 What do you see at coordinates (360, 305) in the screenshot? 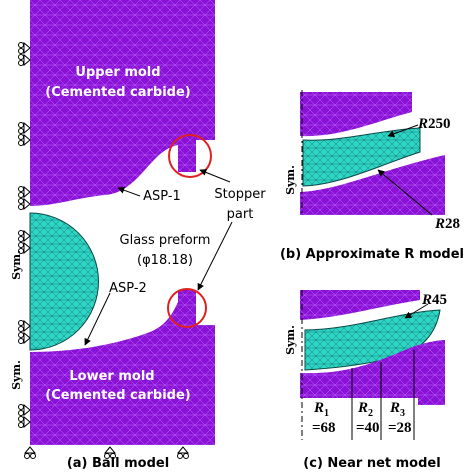
I see `upper-mold` at bounding box center [360, 305].